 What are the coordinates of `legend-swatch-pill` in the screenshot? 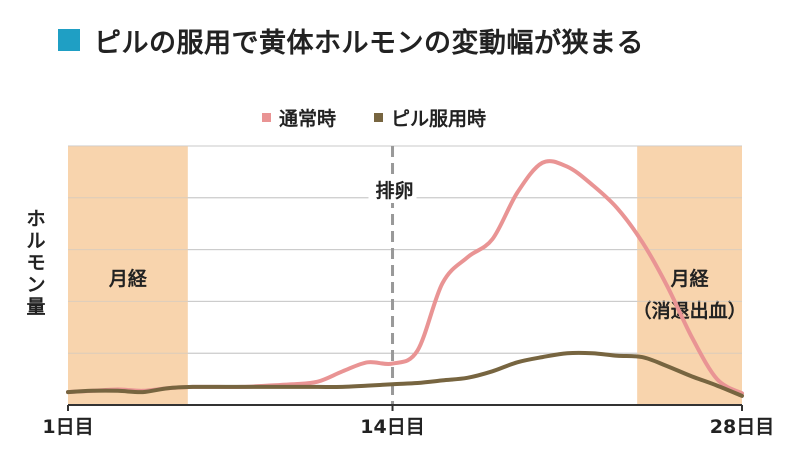 It's located at (379, 117).